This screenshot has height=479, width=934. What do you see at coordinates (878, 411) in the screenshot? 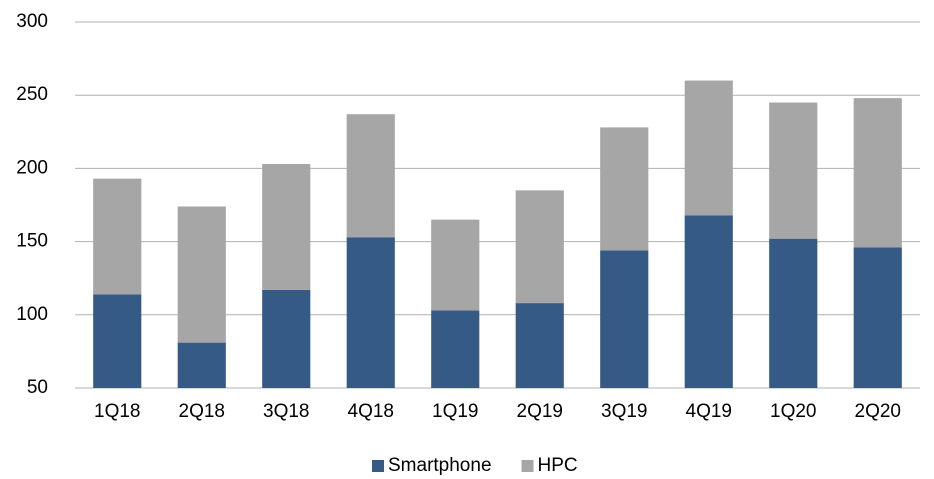
I see `x-tick-label: 2Q20` at bounding box center [878, 411].